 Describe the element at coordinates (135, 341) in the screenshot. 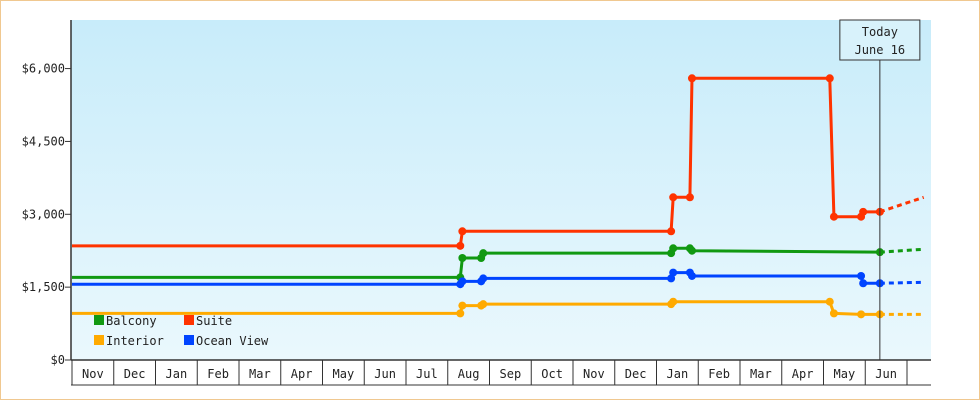

I see `legend-label-interior: Interior` at that location.